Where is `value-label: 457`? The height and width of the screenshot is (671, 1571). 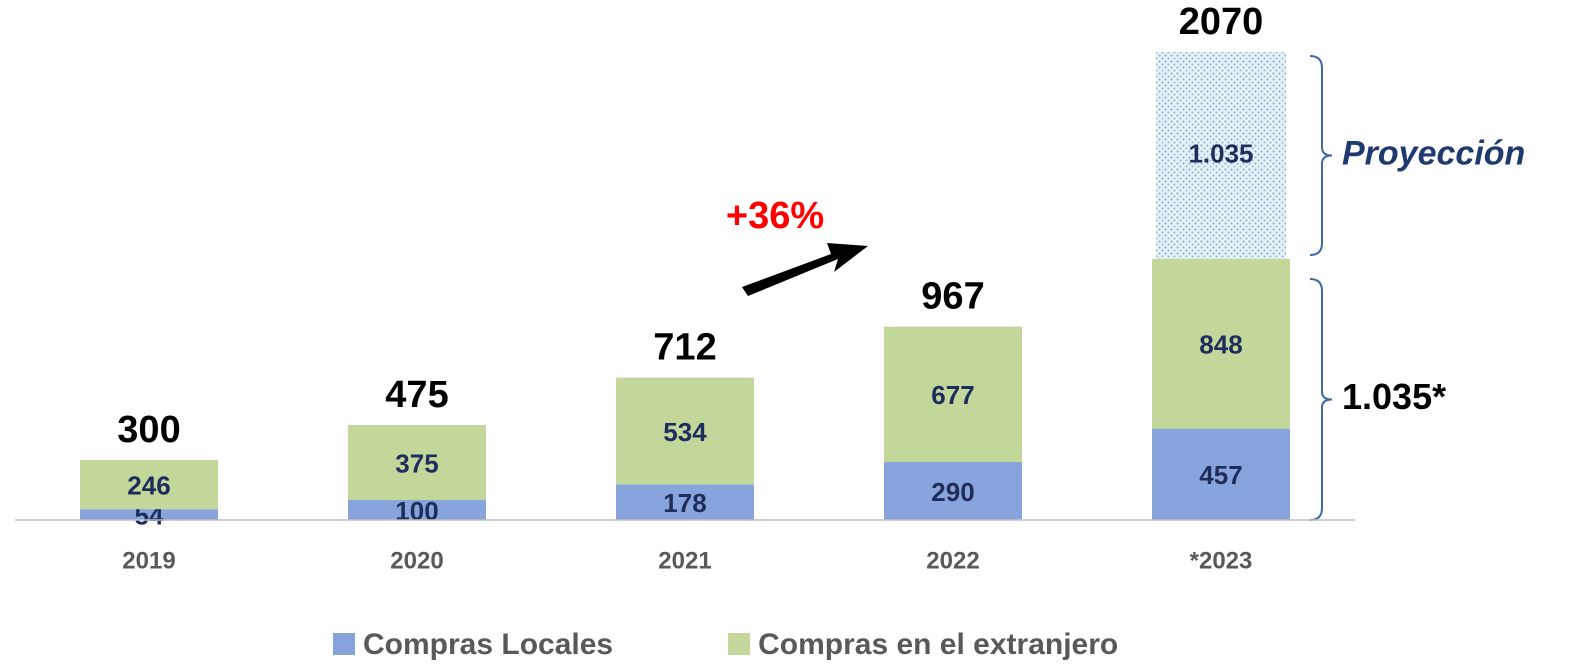
value-label: 457 is located at coordinates (1220, 475).